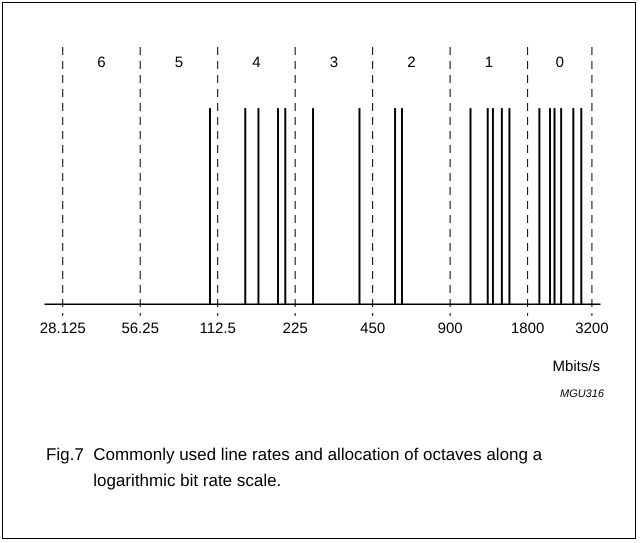  Describe the element at coordinates (582, 394) in the screenshot. I see `text: MGU316` at that location.